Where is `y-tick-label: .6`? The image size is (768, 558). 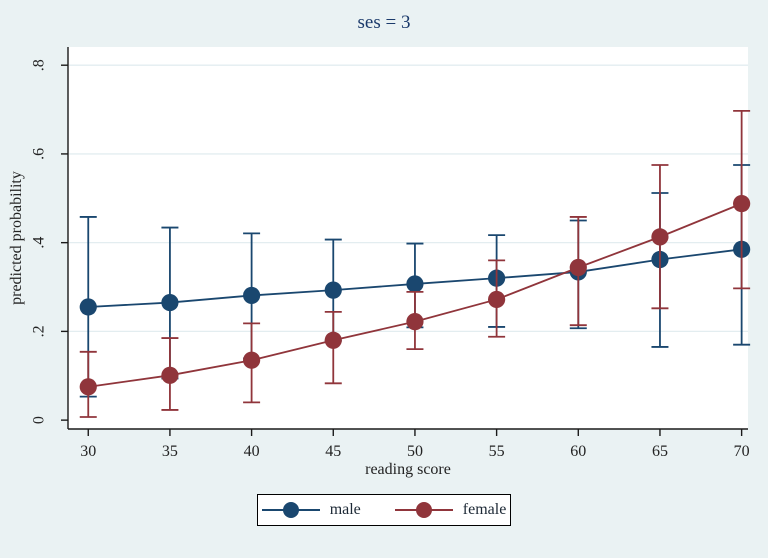
y-tick-label: .6 is located at coordinates (39, 154).